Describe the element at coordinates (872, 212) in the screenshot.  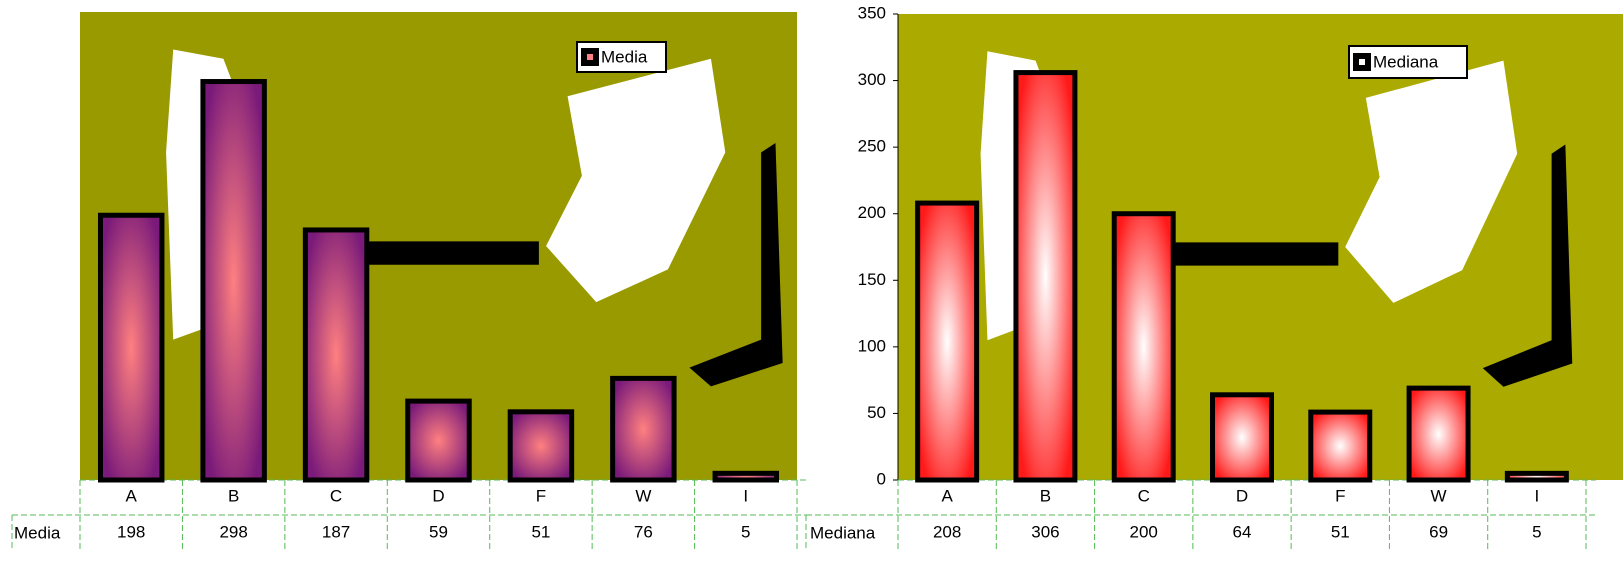
I see `y-tick-label: 200` at that location.